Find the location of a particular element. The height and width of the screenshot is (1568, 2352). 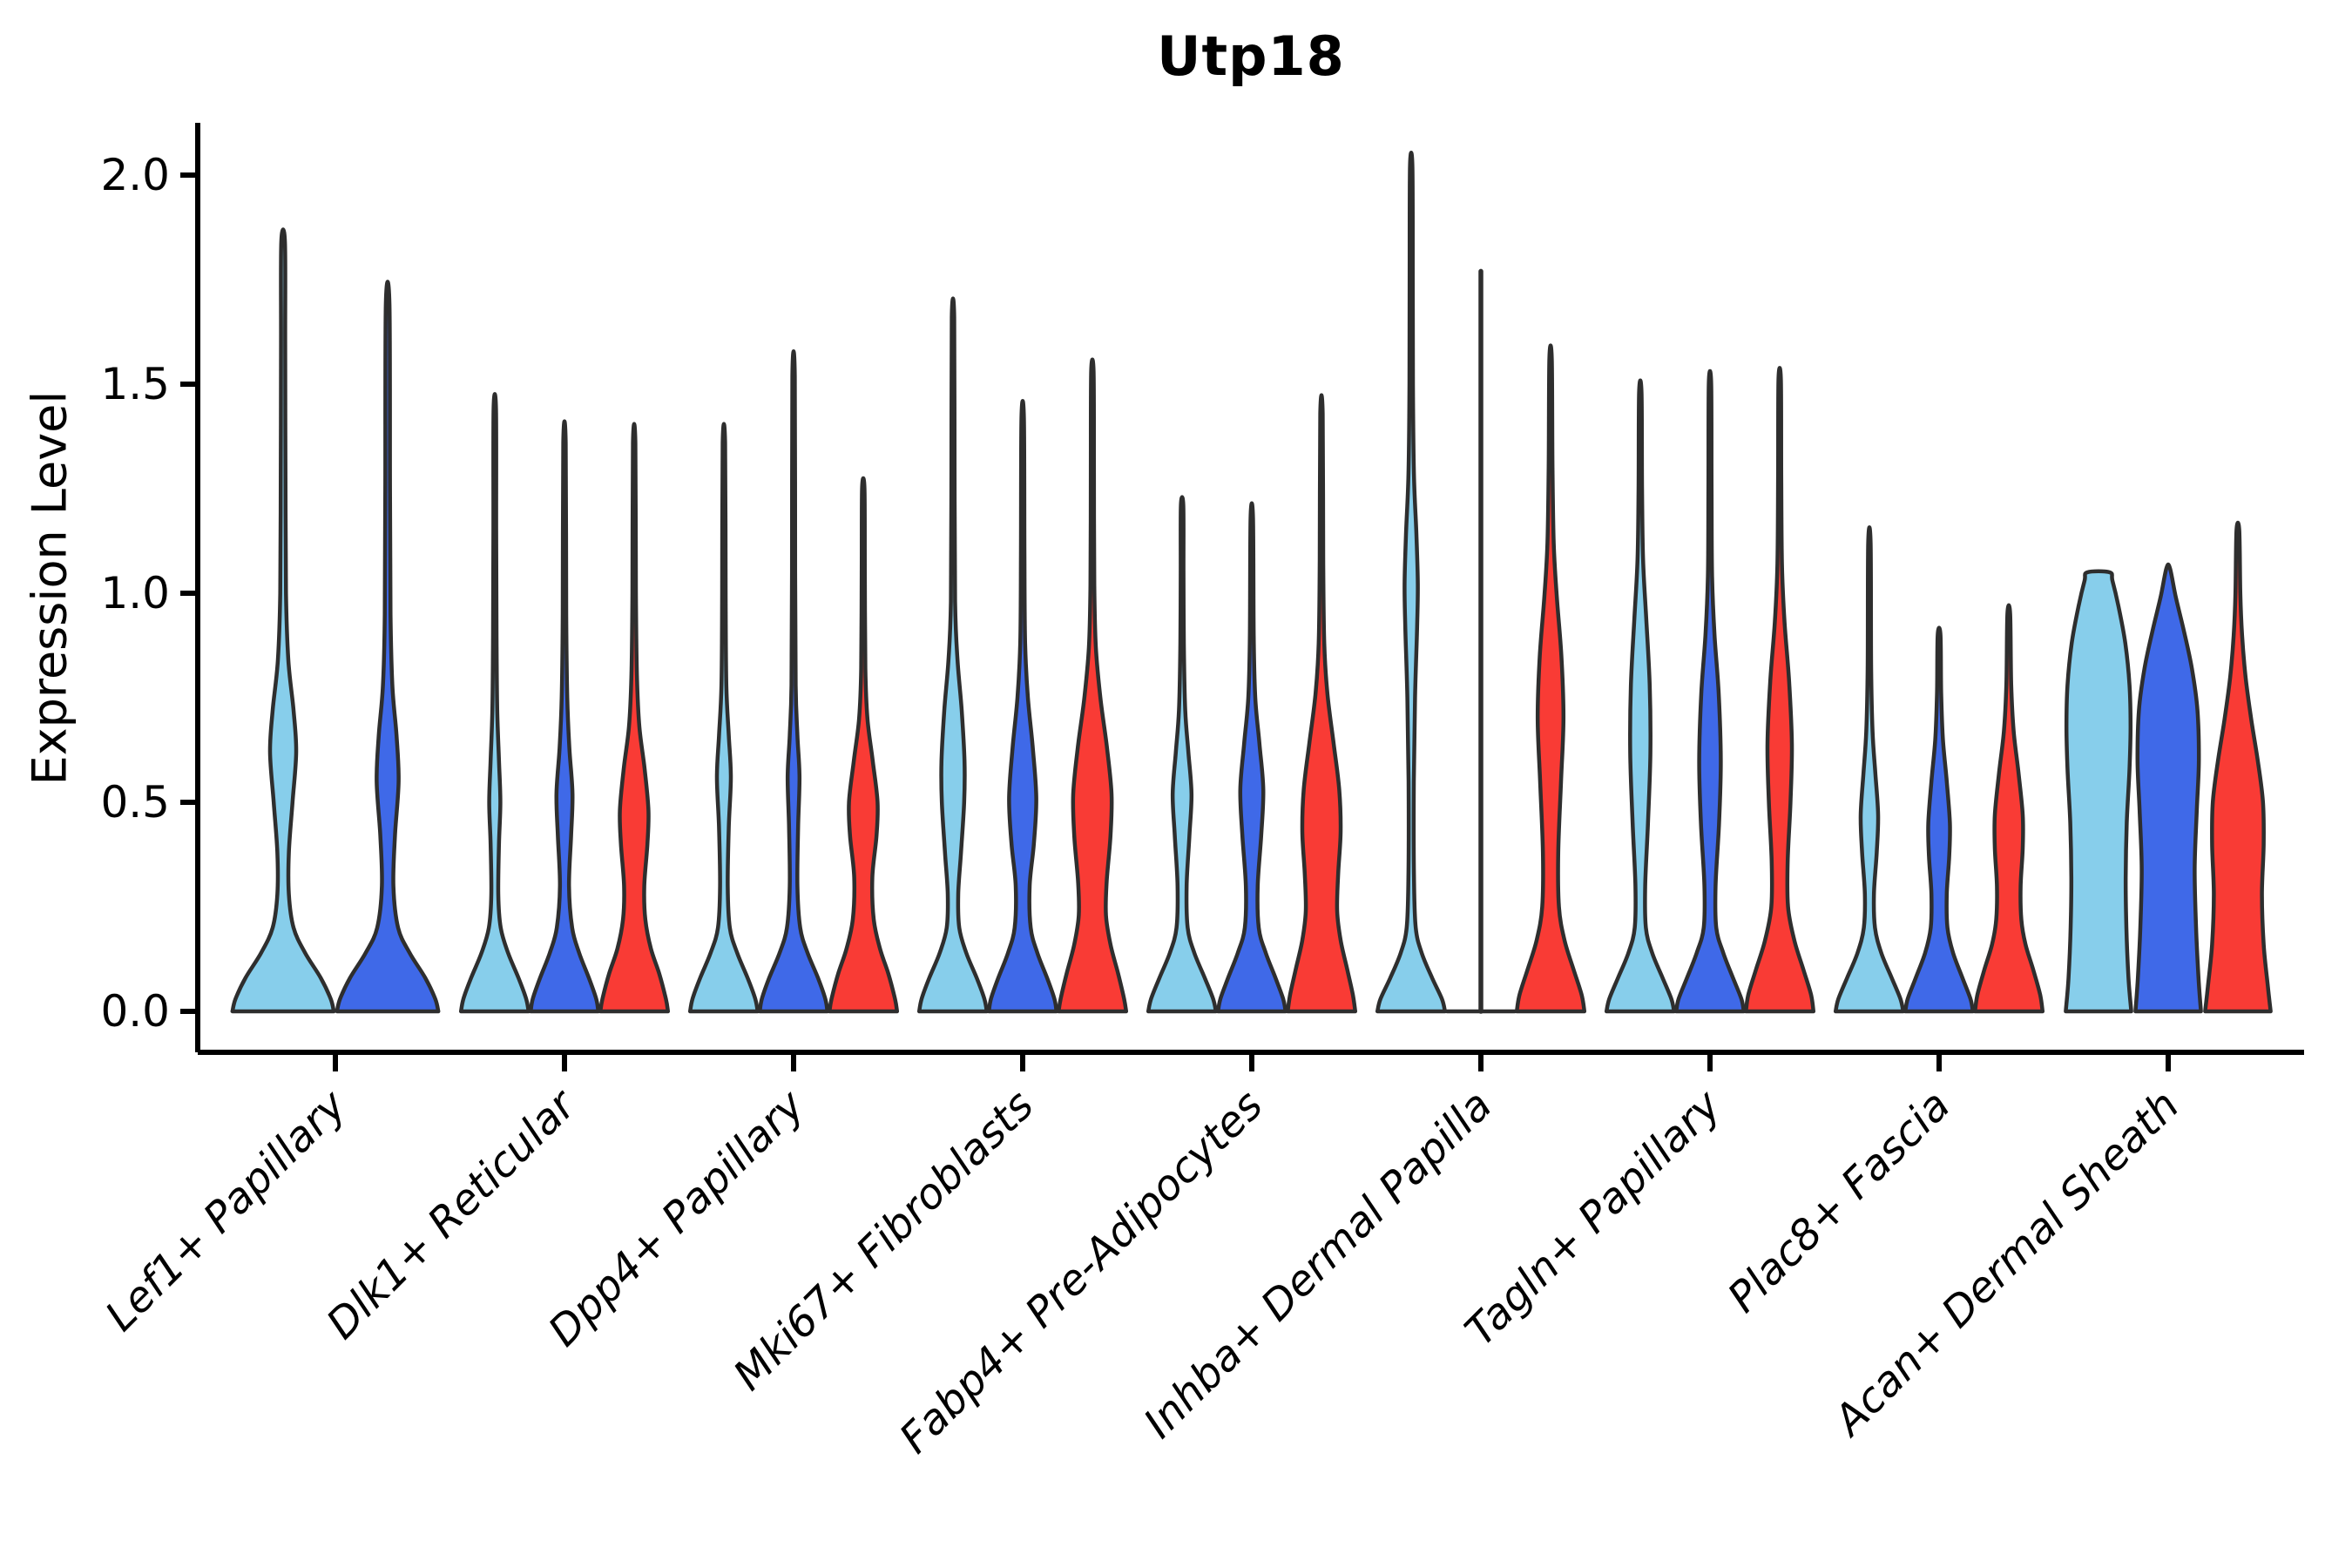

x-tick-label: Fabp4+ Pre-Adipocytes is located at coordinates (1081, 1272).